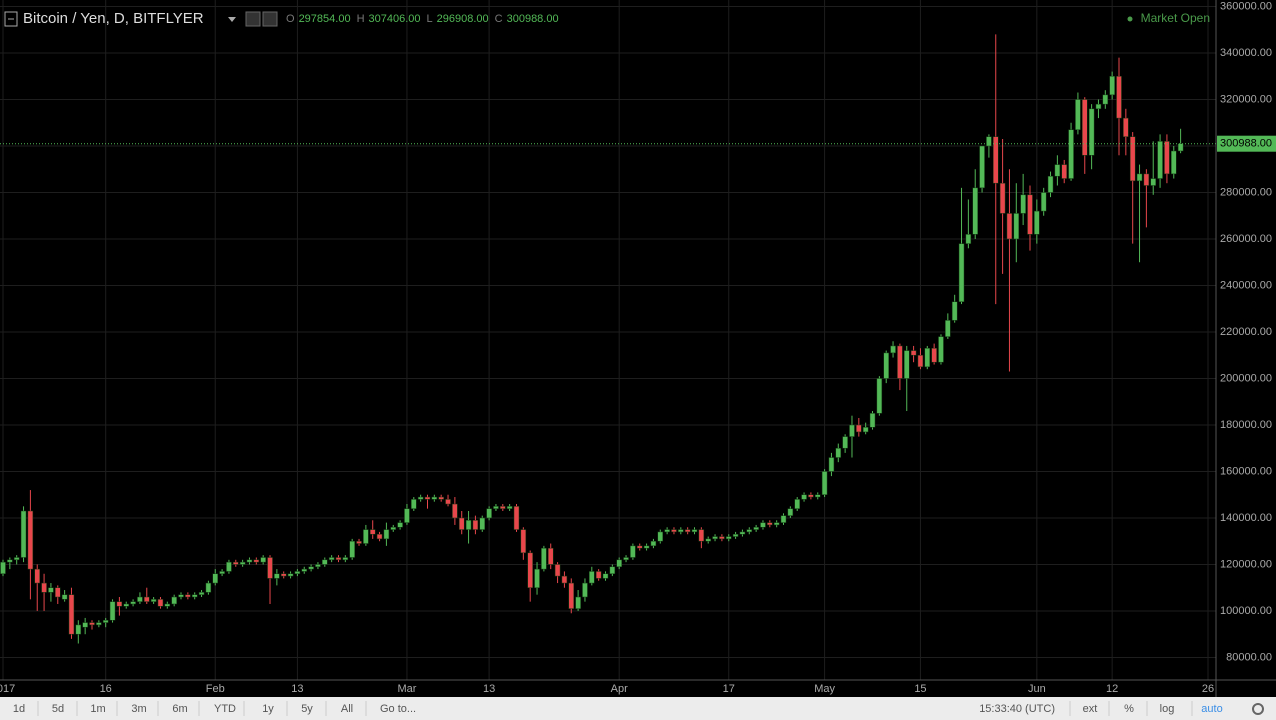  I want to click on legend-key: H, so click(361, 19).